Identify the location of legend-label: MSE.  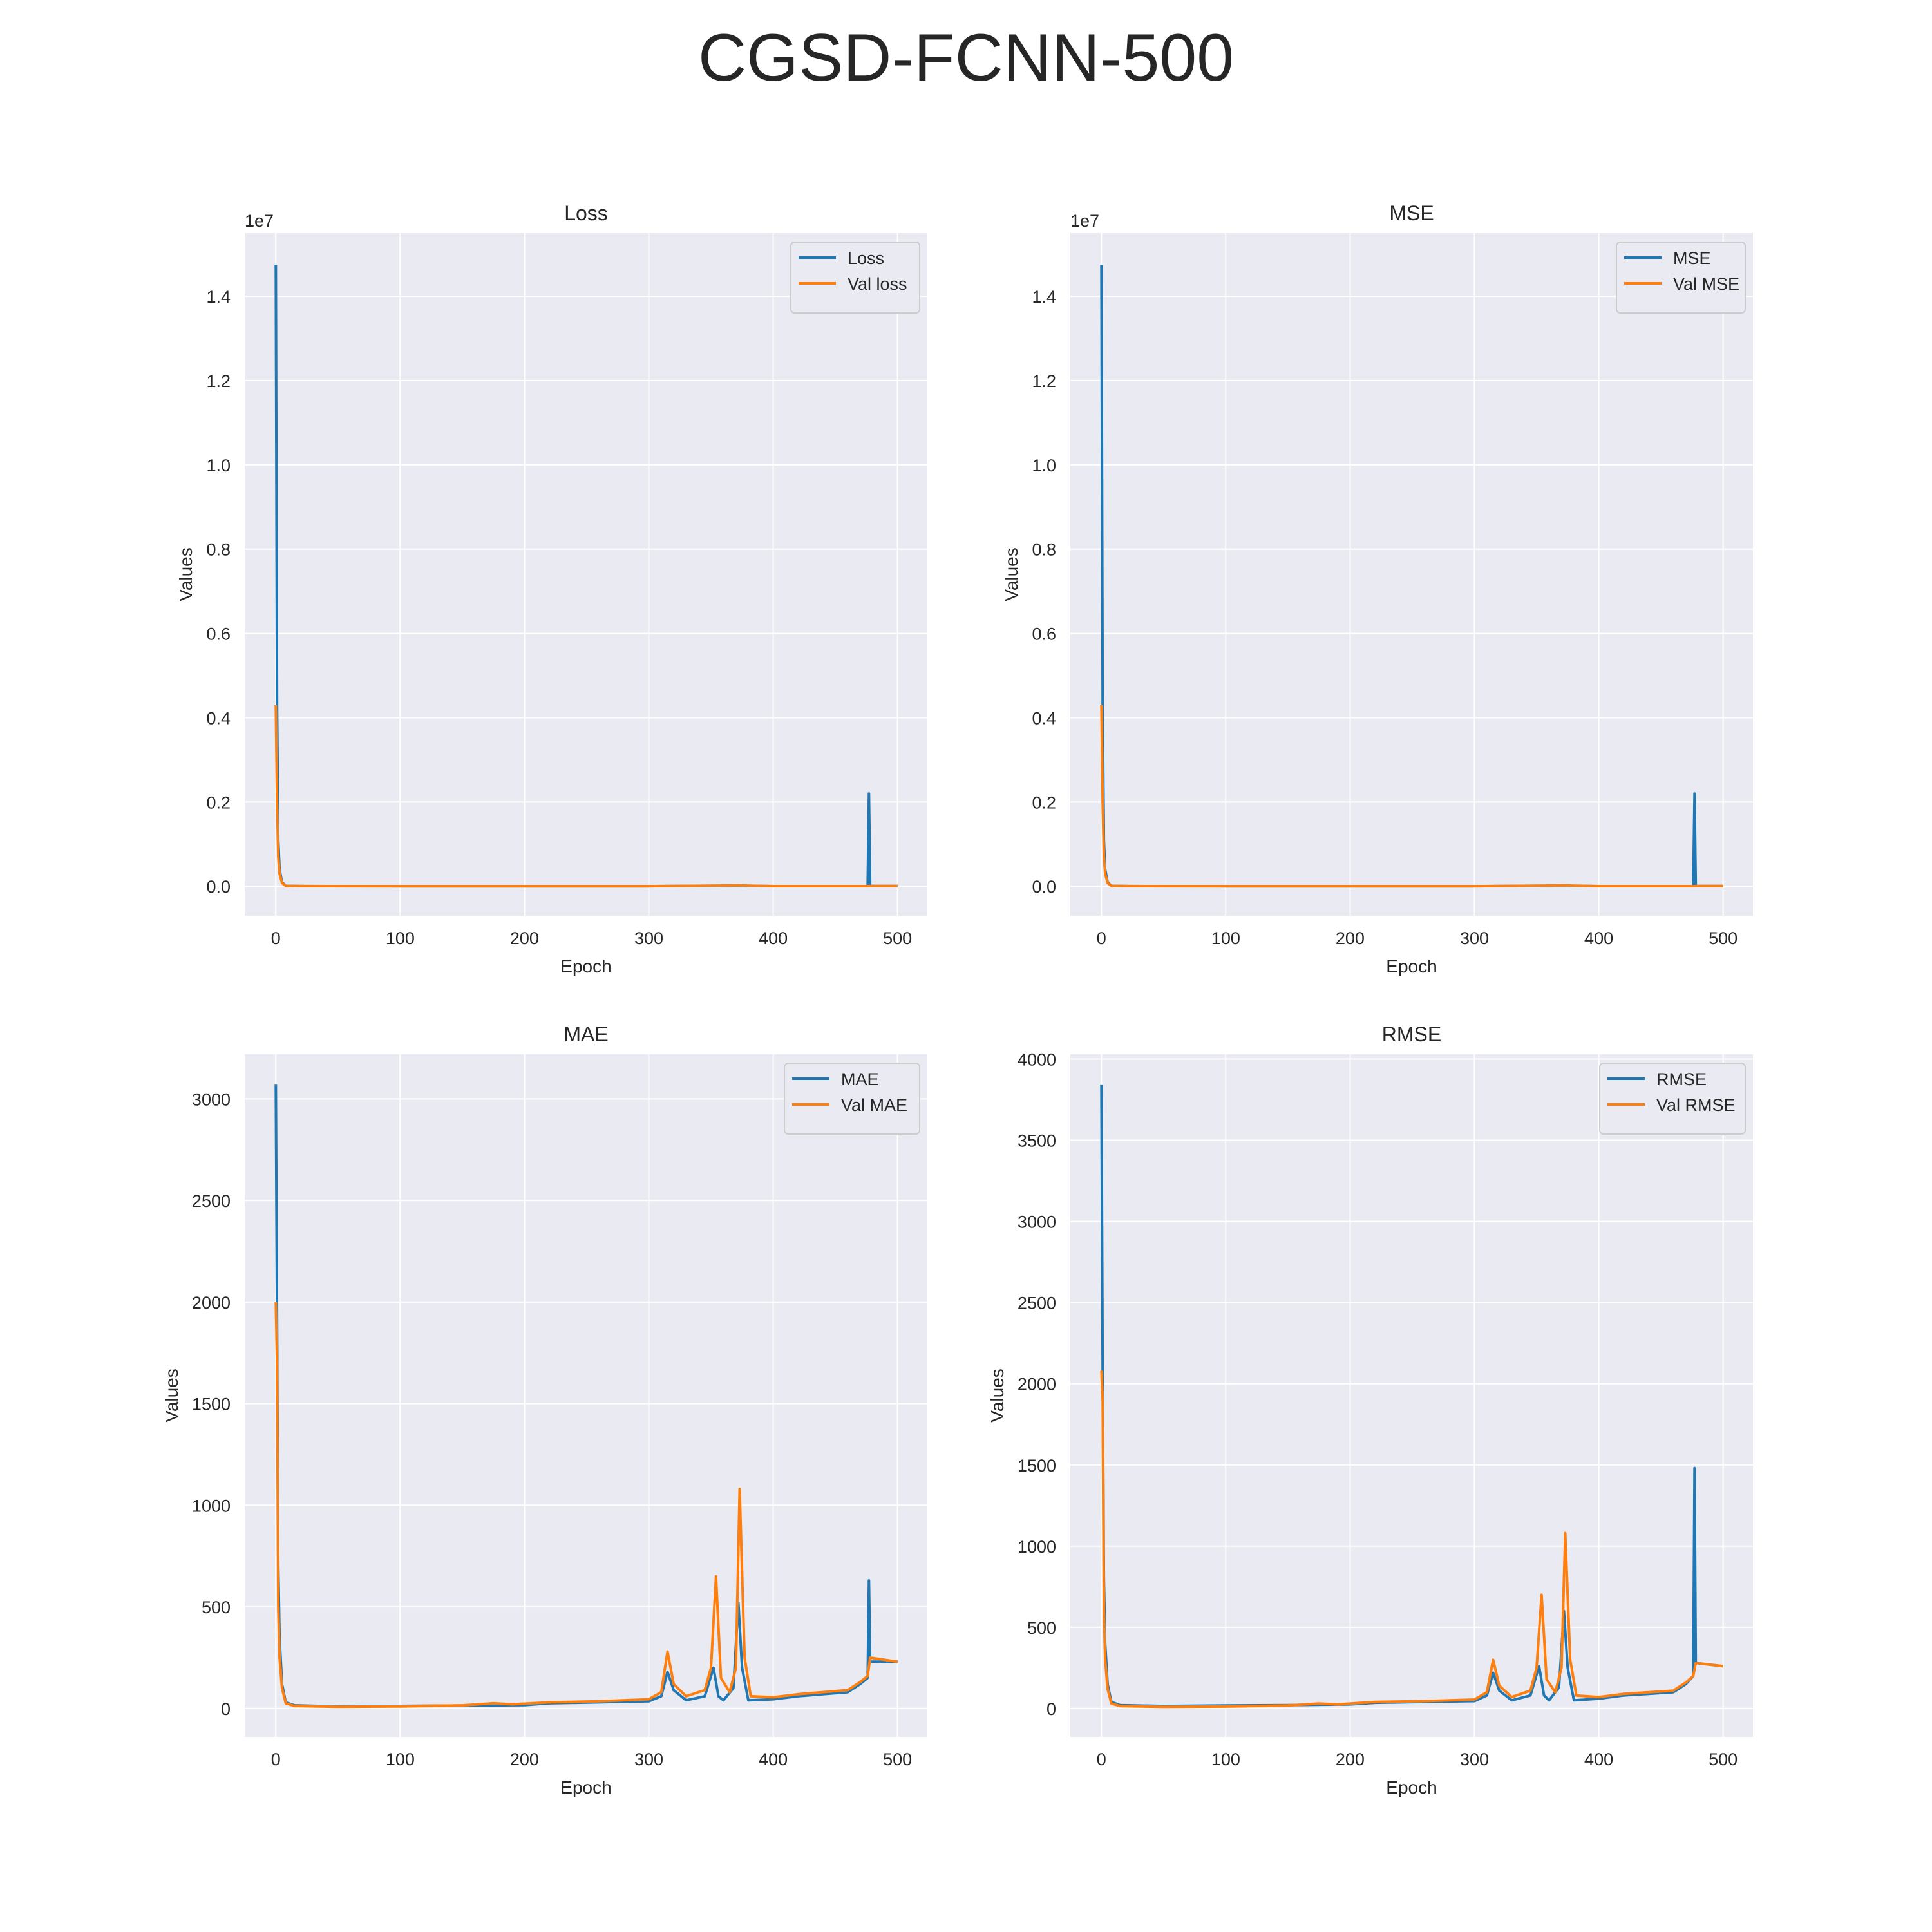
(1692, 258).